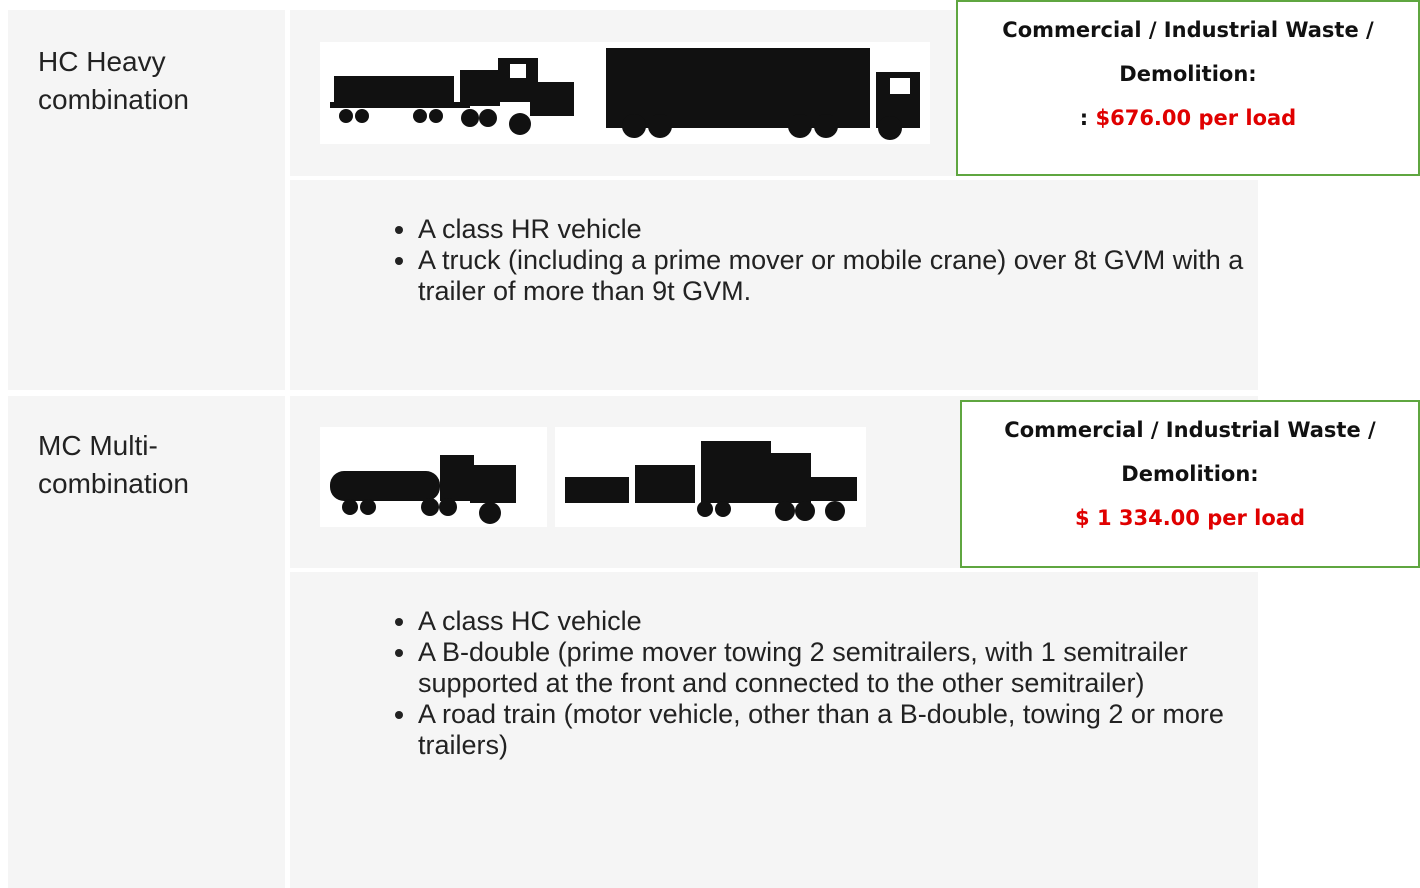 Image resolution: width=1420 pixels, height=888 pixels. Describe the element at coordinates (838, 621) in the screenshot. I see `bullet-item: A class HC vehicle` at that location.